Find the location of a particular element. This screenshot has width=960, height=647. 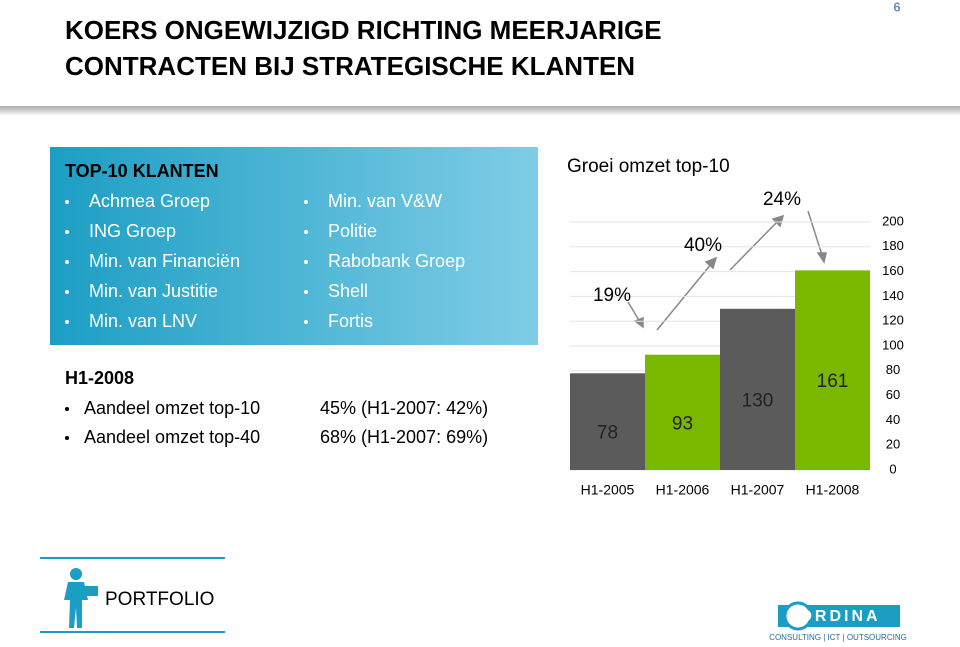

logo-text: ORDINA is located at coordinates (839, 616).